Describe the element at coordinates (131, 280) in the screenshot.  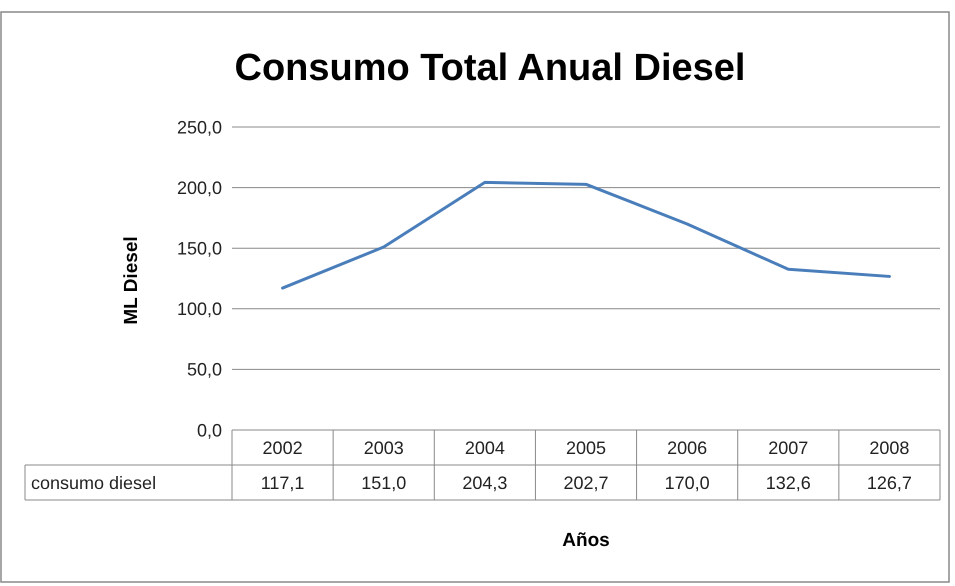
I see `y-axis-title: ML Diesel` at that location.